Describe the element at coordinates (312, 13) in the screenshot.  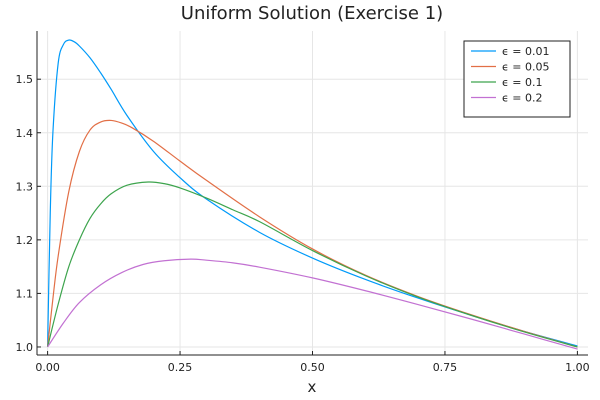
I see `chart-title: Uniform Solution (Exercise 1)` at that location.